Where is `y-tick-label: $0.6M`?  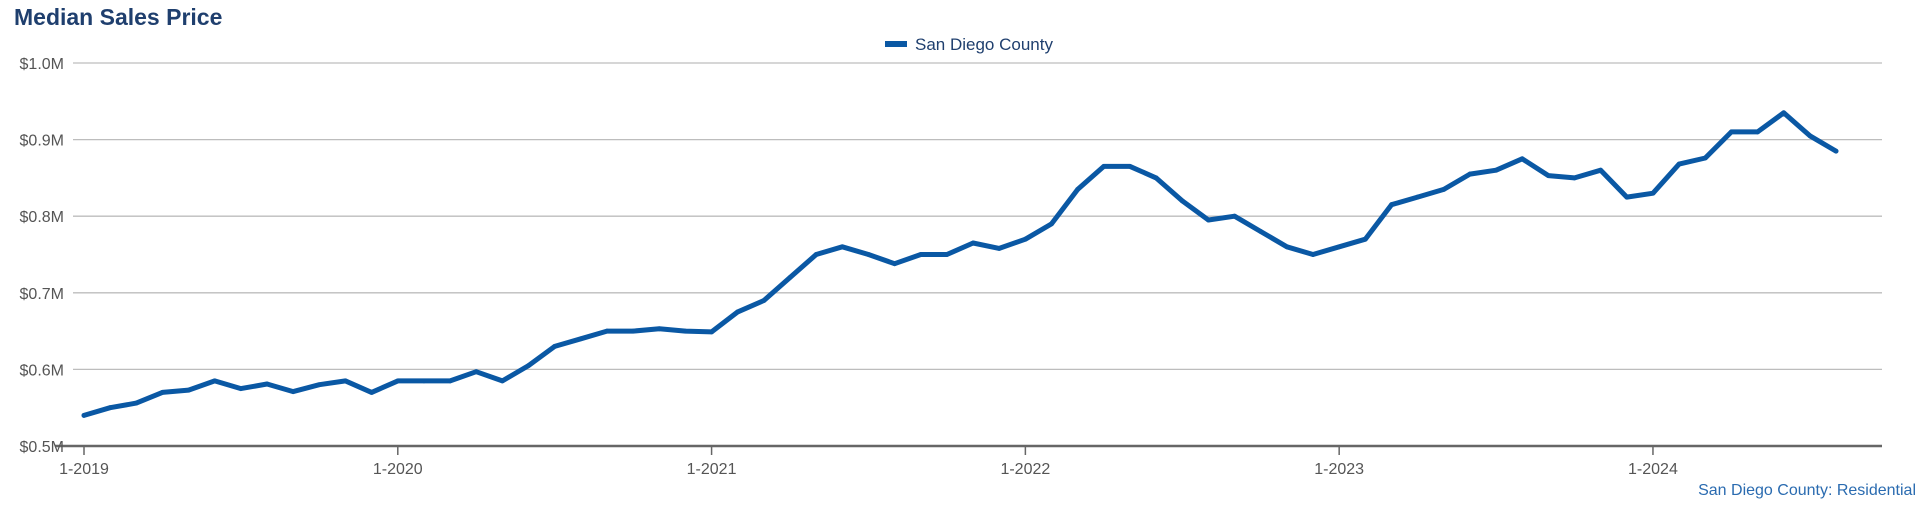 y-tick-label: $0.6M is located at coordinates (42, 370).